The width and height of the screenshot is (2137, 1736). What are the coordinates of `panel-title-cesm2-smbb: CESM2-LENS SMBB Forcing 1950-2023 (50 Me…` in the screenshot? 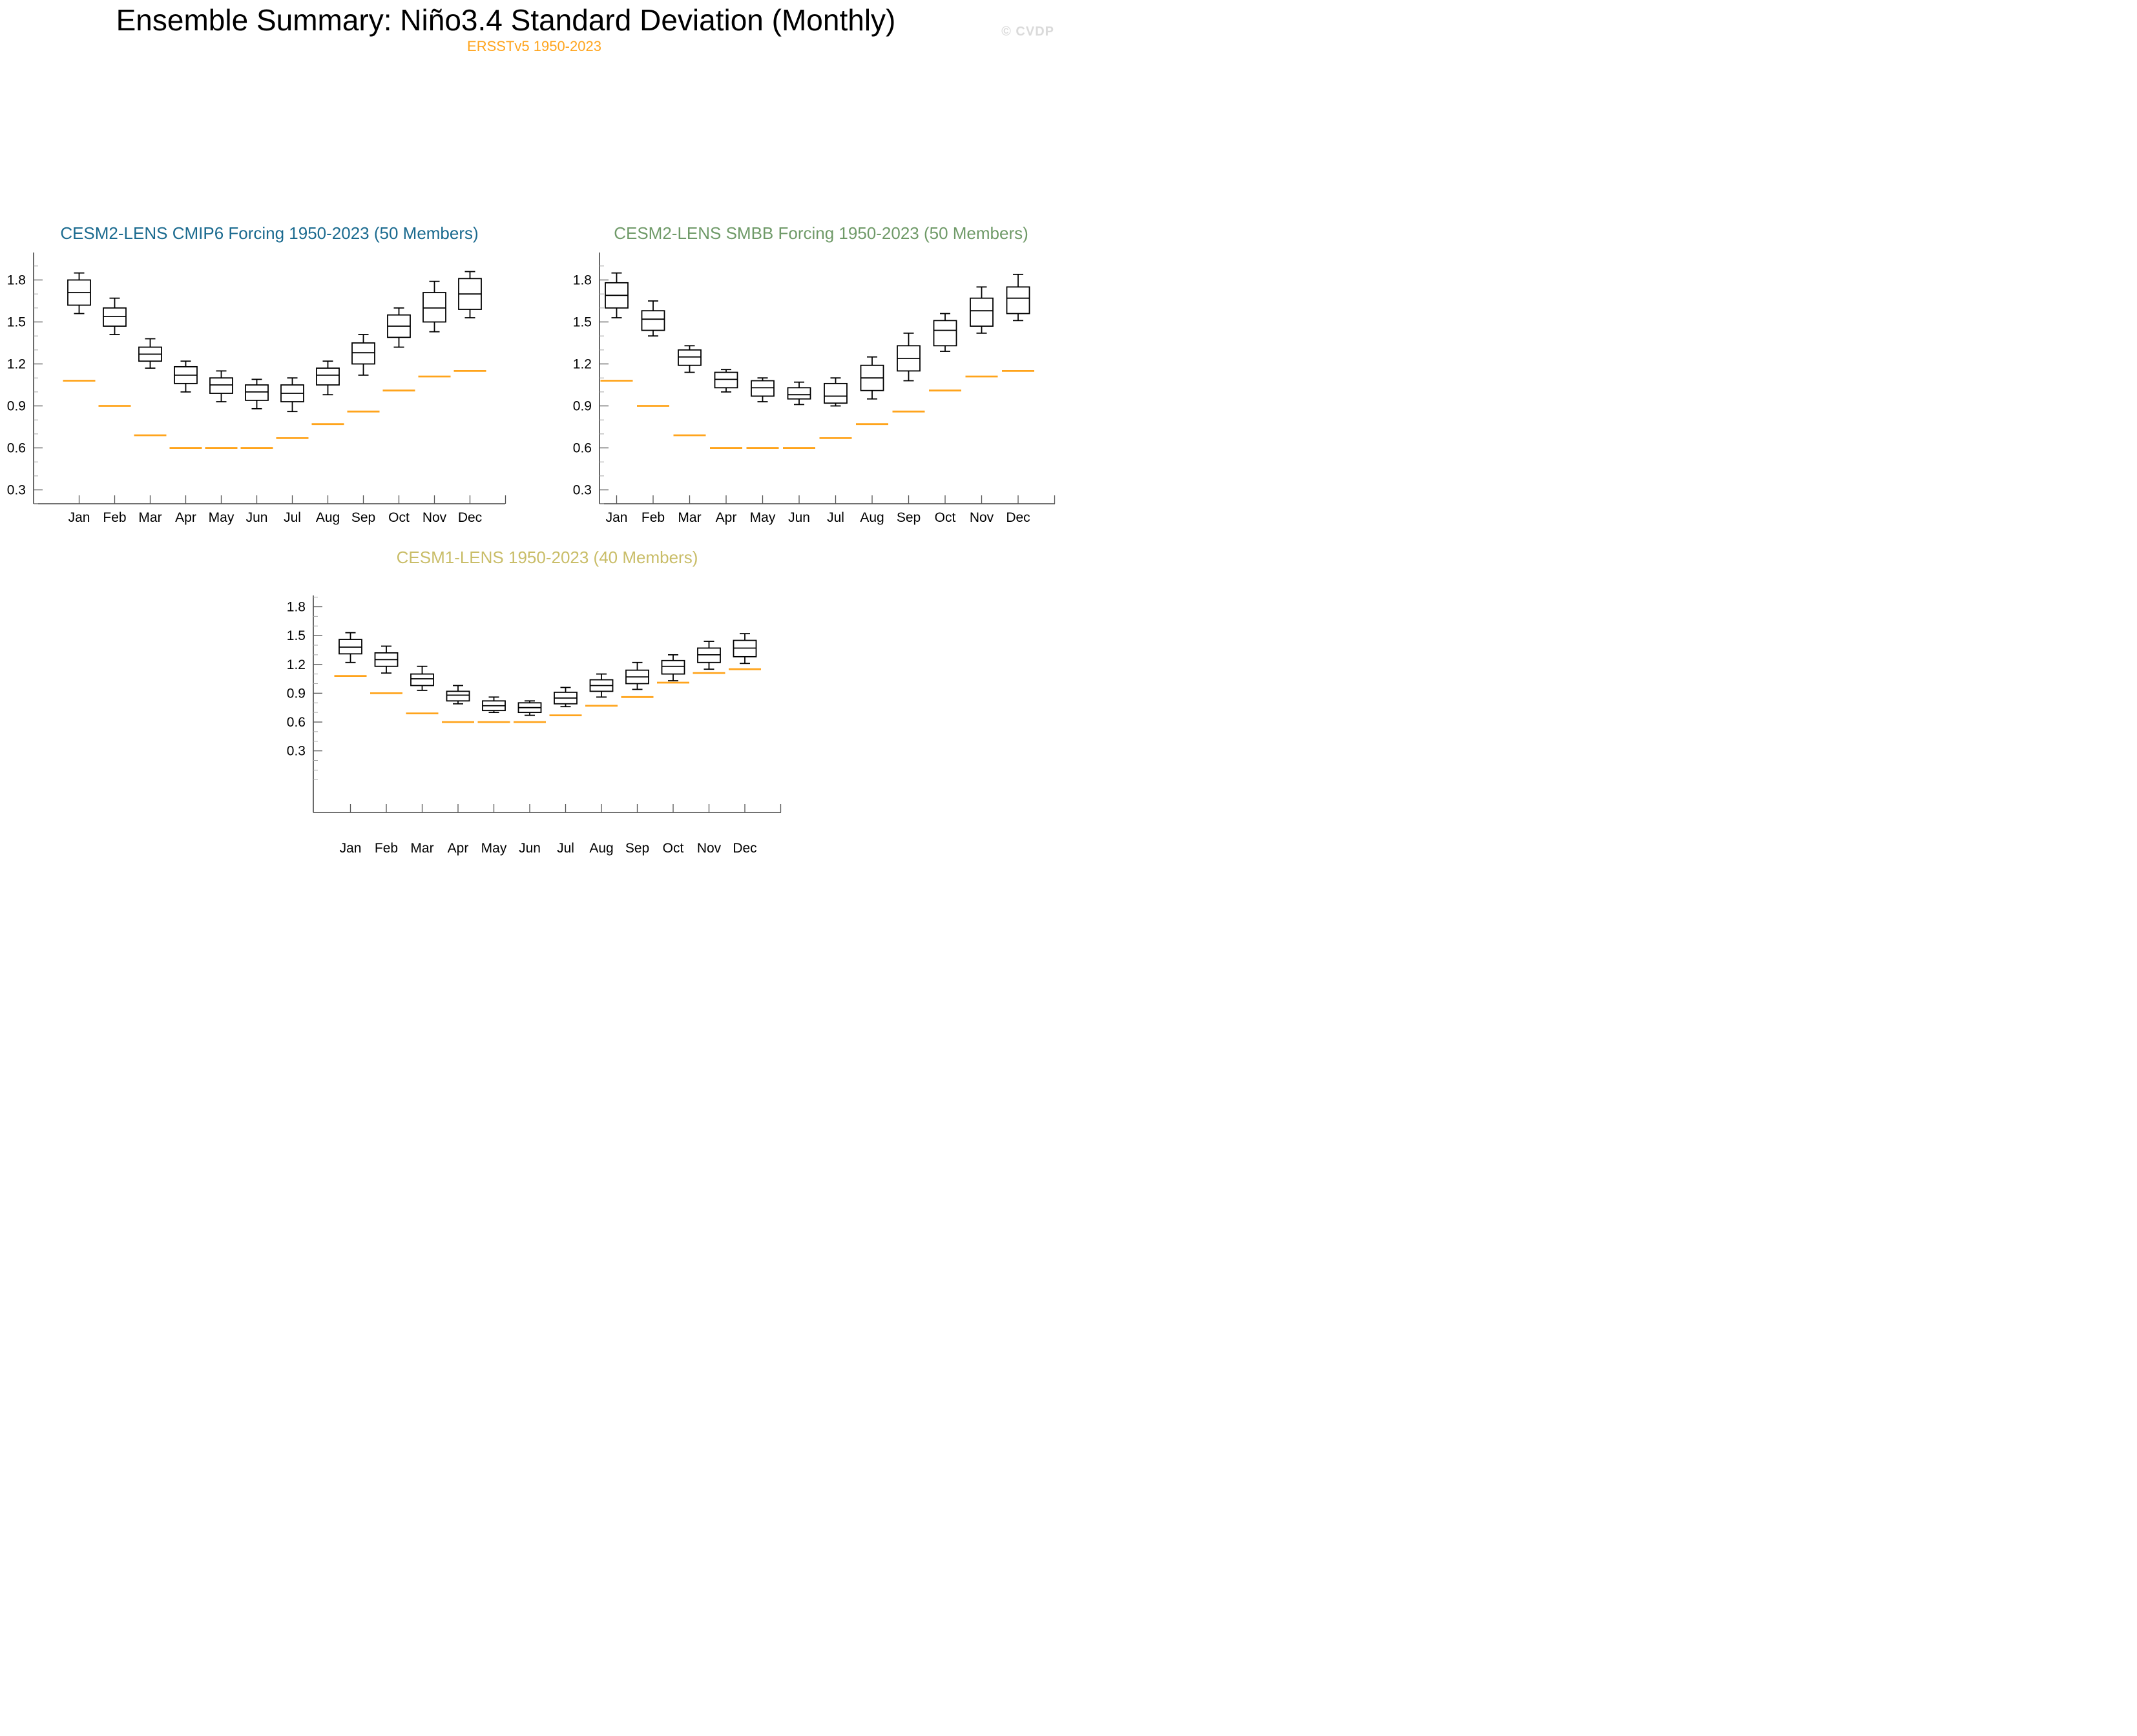 It's located at (821, 233).